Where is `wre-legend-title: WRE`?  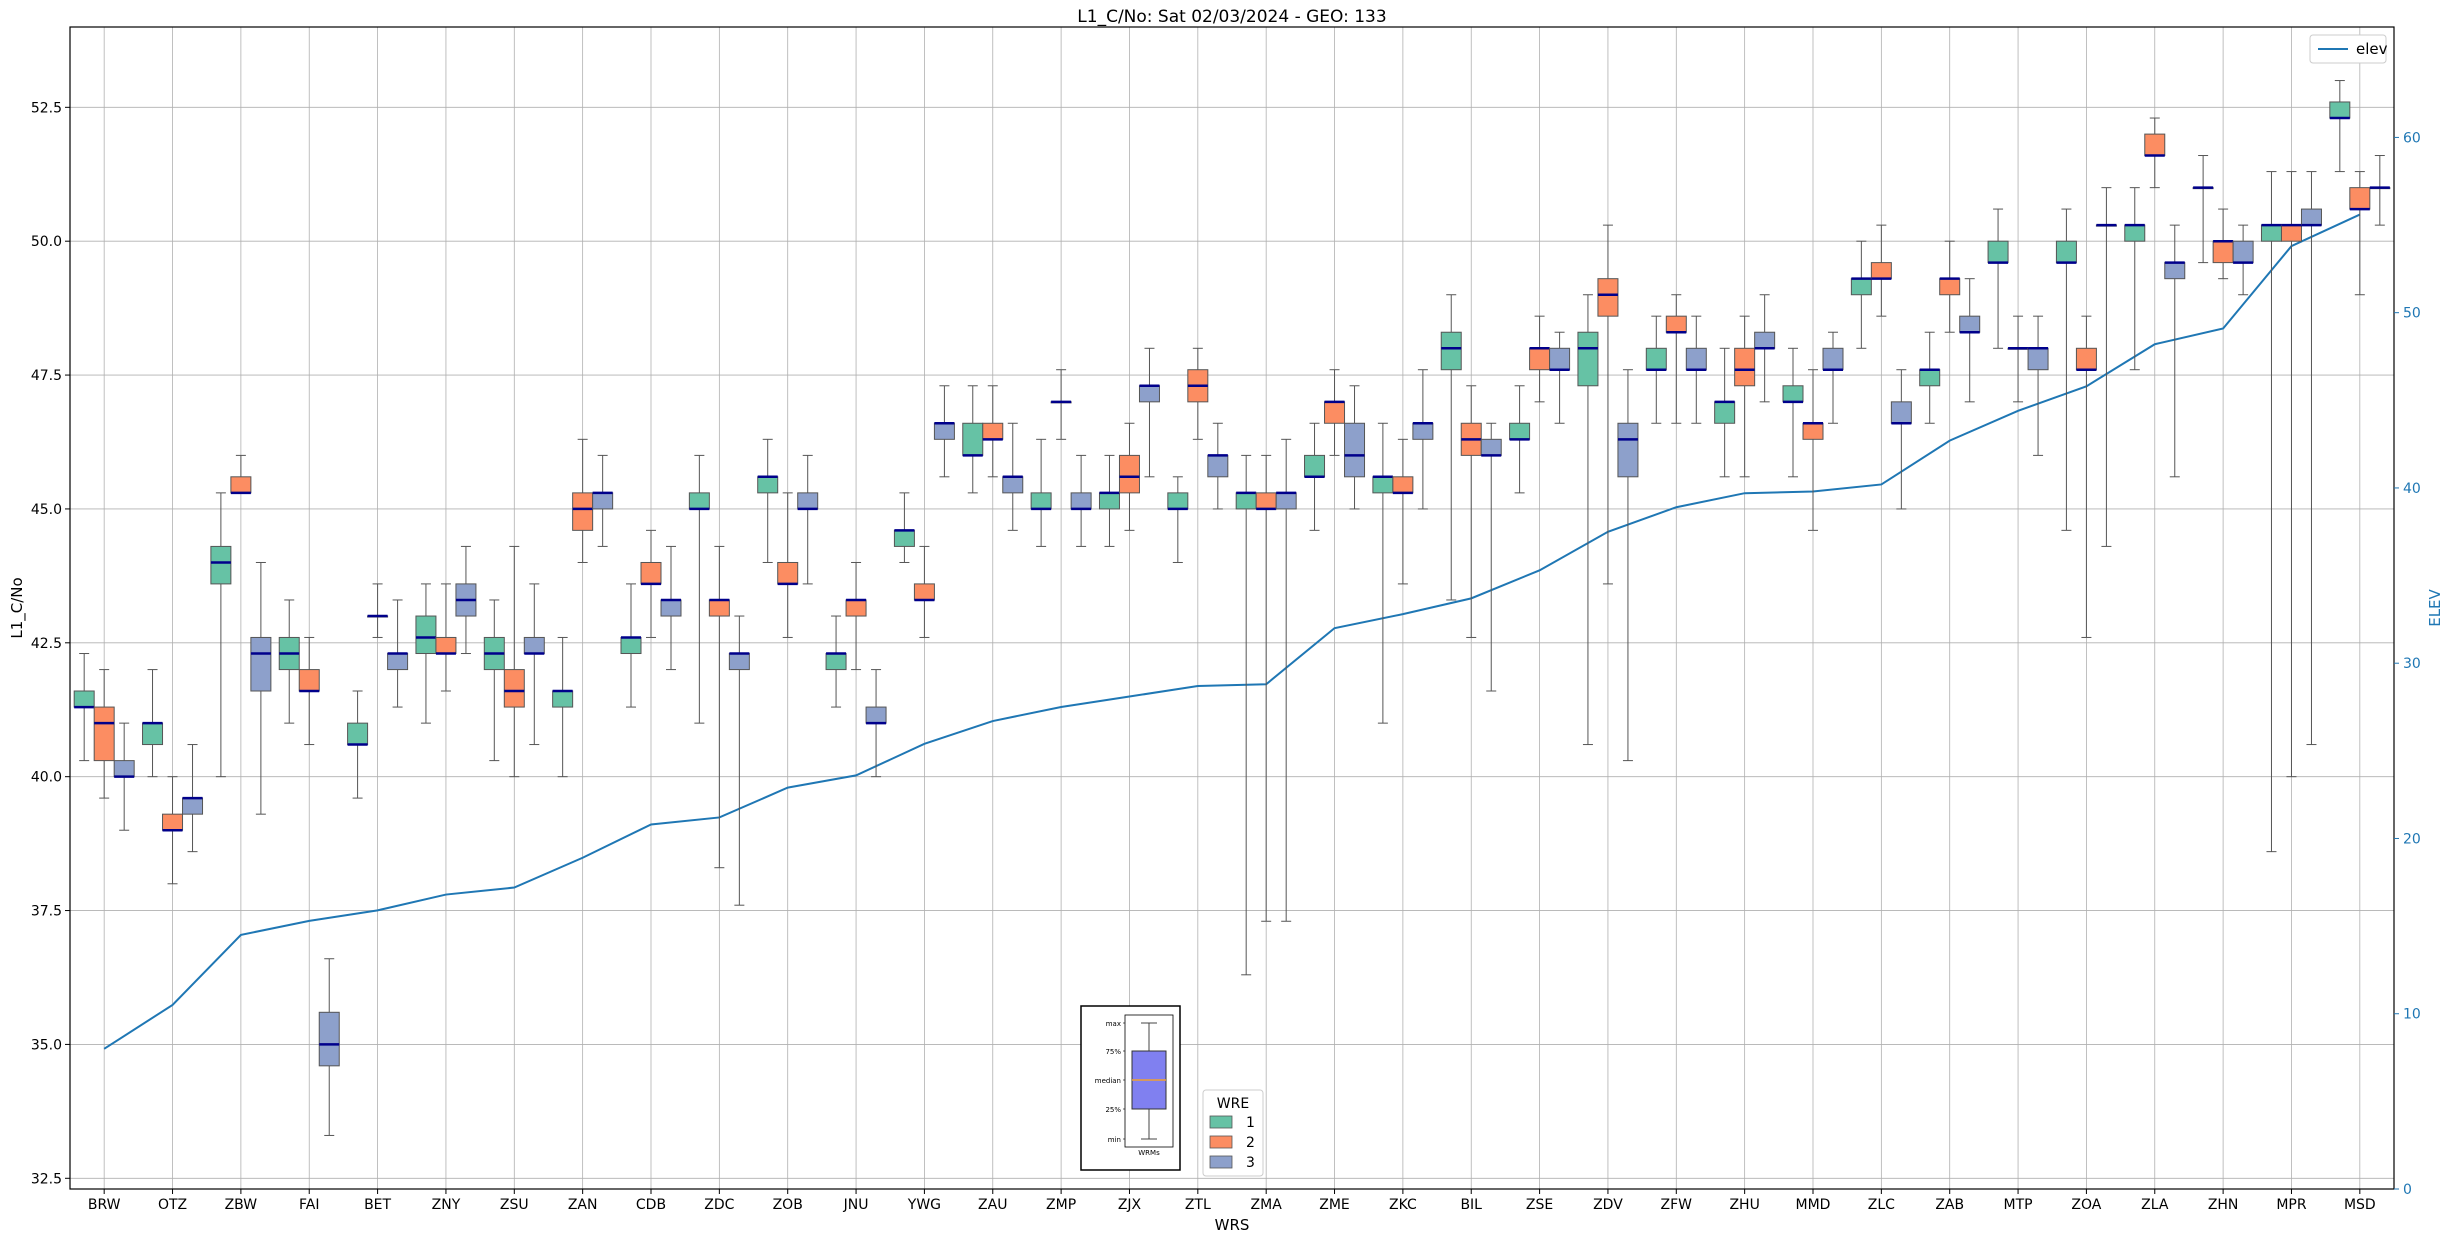 wre-legend-title: WRE is located at coordinates (1233, 1104).